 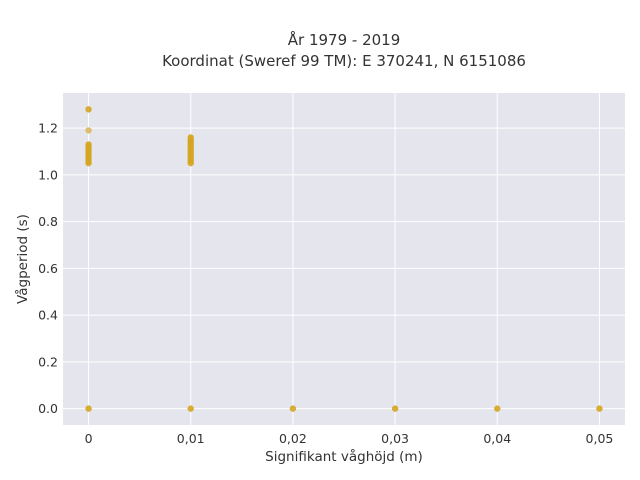 I want to click on x-tick-label: 0,02, so click(x=293, y=438).